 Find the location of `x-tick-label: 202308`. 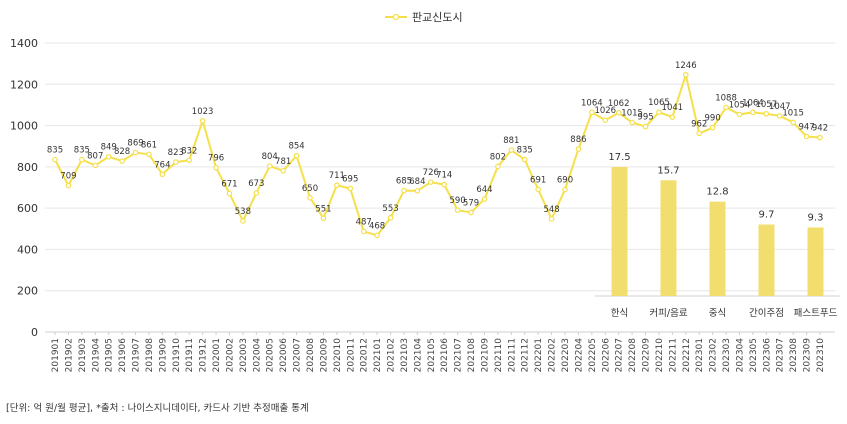

x-tick-label: 202308 is located at coordinates (794, 355).